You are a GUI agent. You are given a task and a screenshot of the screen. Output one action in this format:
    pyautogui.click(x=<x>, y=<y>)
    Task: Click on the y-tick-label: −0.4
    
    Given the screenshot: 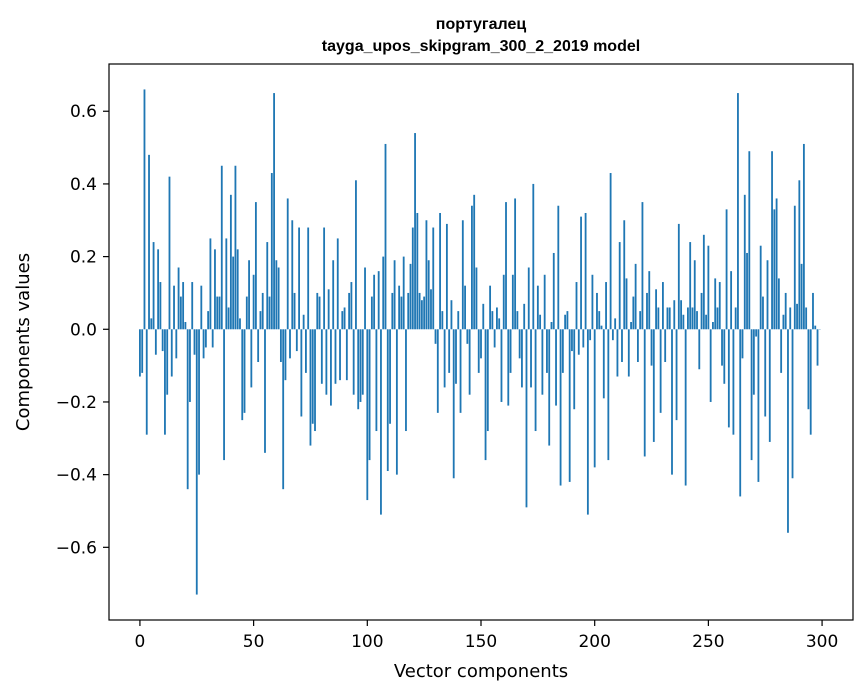 What is the action you would take?
    pyautogui.click(x=76, y=476)
    